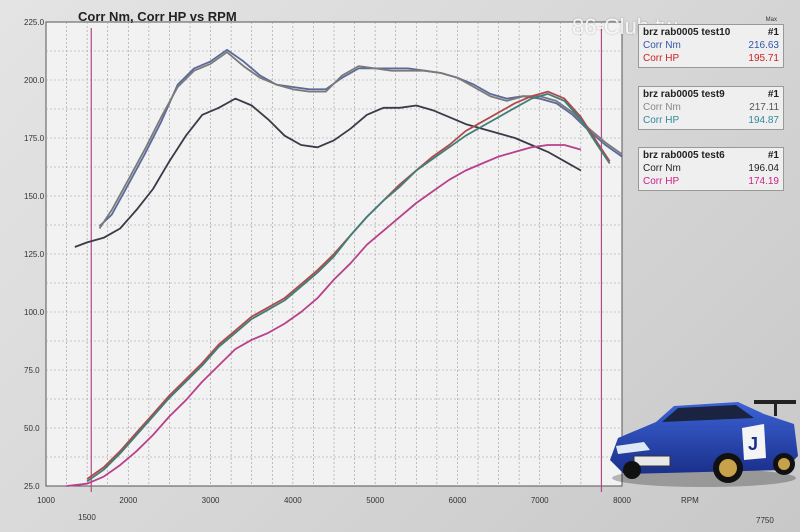  I want to click on legend-row: Corr Nm 217.11, so click(711, 107).